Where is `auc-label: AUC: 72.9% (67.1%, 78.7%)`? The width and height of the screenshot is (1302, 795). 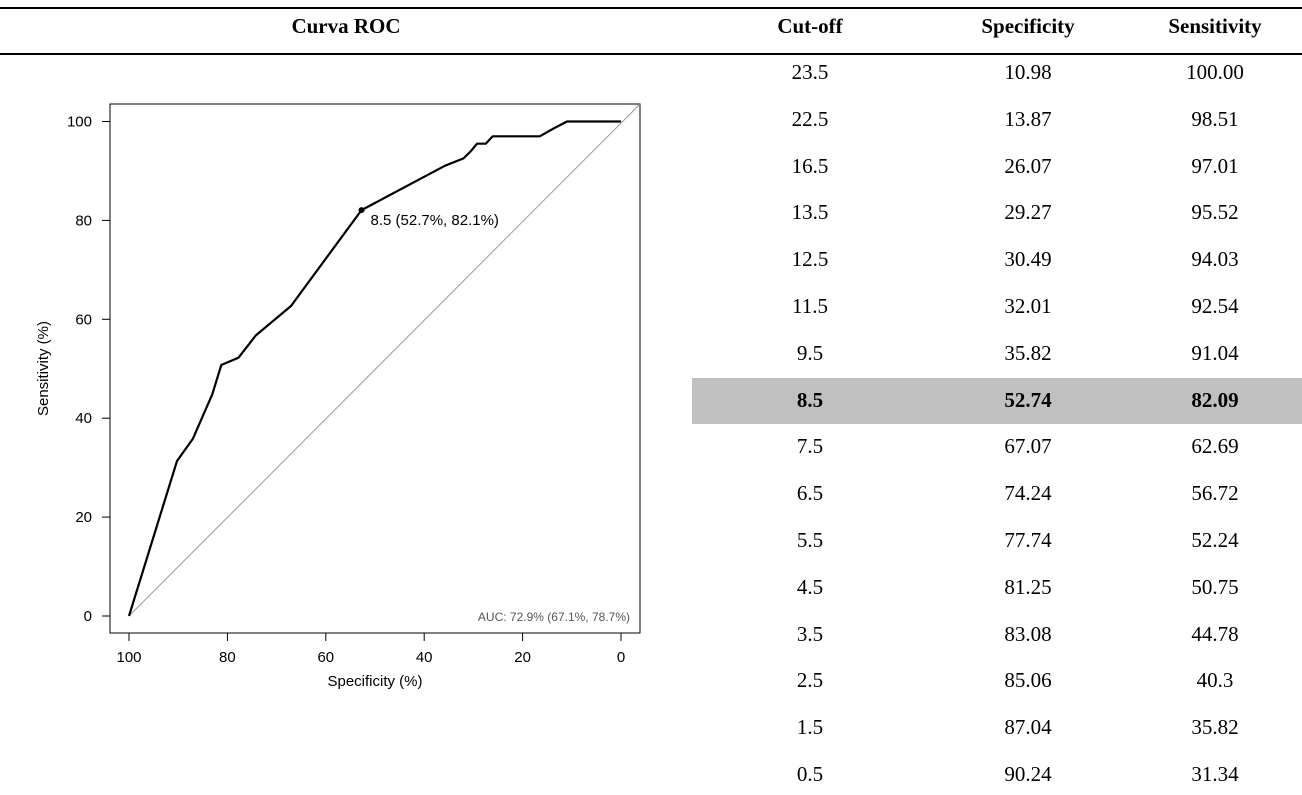 auc-label: AUC: 72.9% (67.1%, 78.7%) is located at coordinates (554, 617).